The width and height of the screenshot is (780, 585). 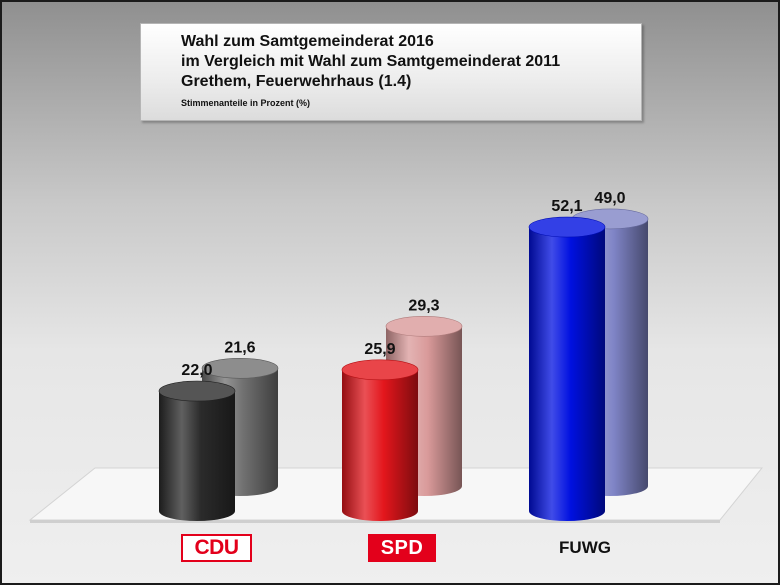 What do you see at coordinates (379, 349) in the screenshot?
I see `value-label-spd-2016: 25,9` at bounding box center [379, 349].